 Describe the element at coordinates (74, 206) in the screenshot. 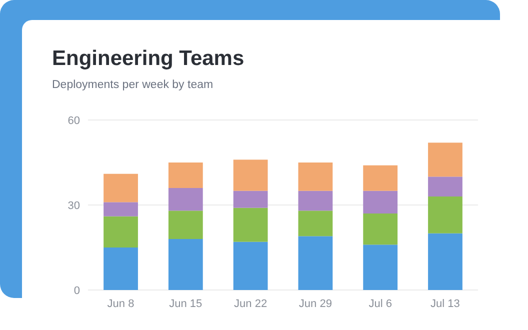

I see `y-tick-label: 30` at that location.